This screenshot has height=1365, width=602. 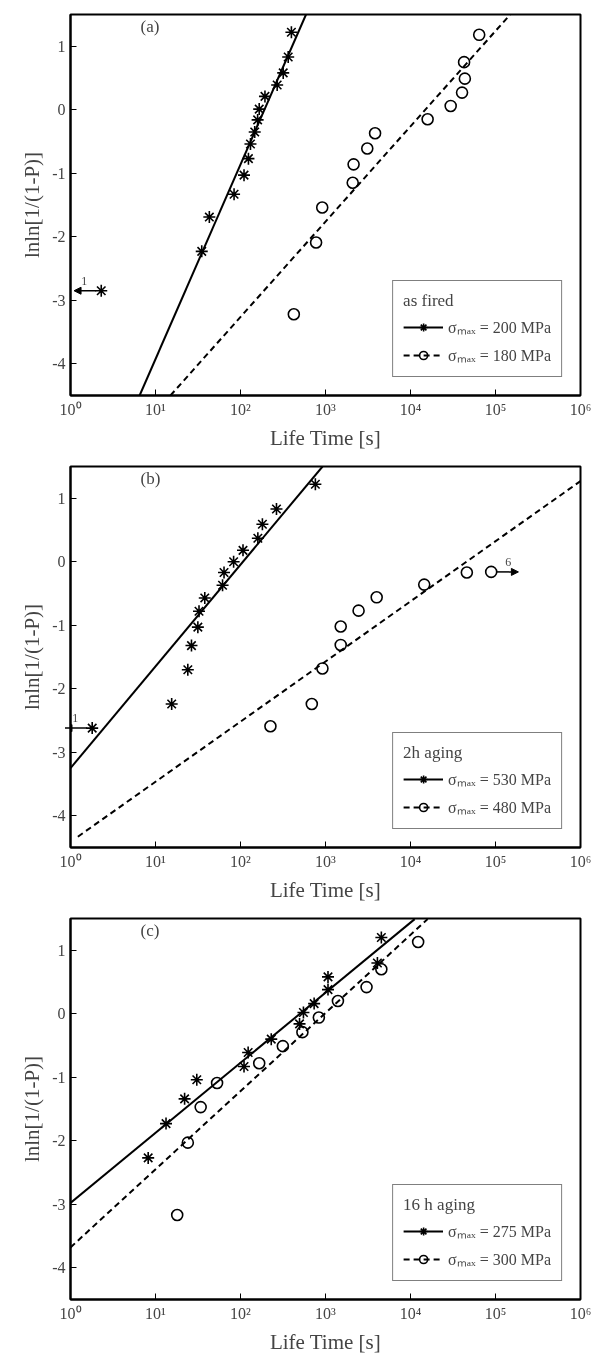 What do you see at coordinates (499, 780) in the screenshot?
I see `legend-label: σₘₐₓ = 530 MPa` at bounding box center [499, 780].